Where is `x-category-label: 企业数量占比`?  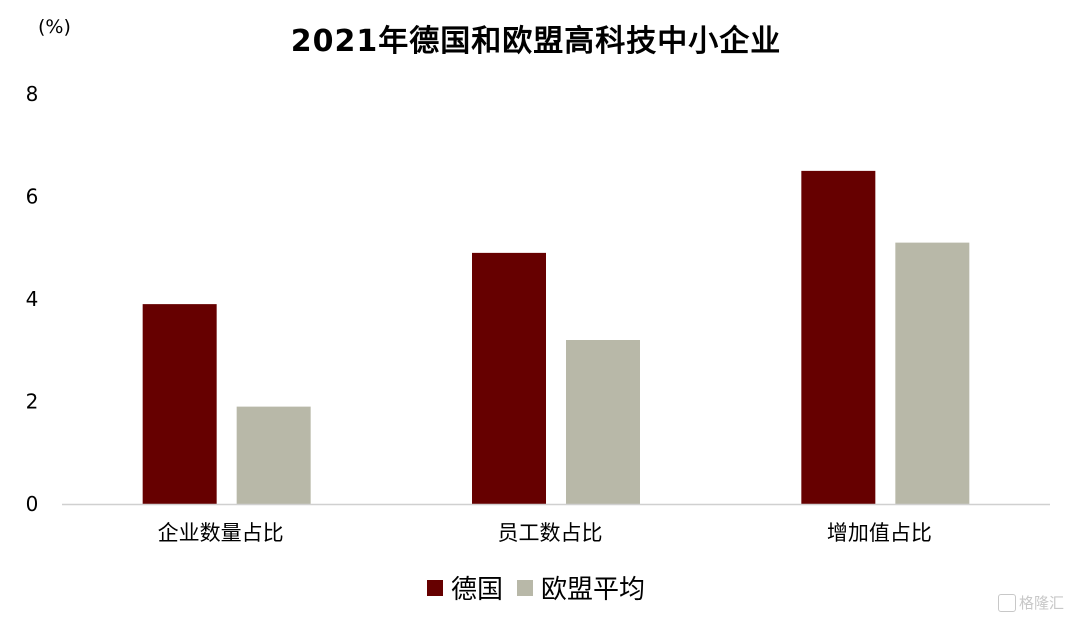 x-category-label: 企业数量占比 is located at coordinates (221, 533).